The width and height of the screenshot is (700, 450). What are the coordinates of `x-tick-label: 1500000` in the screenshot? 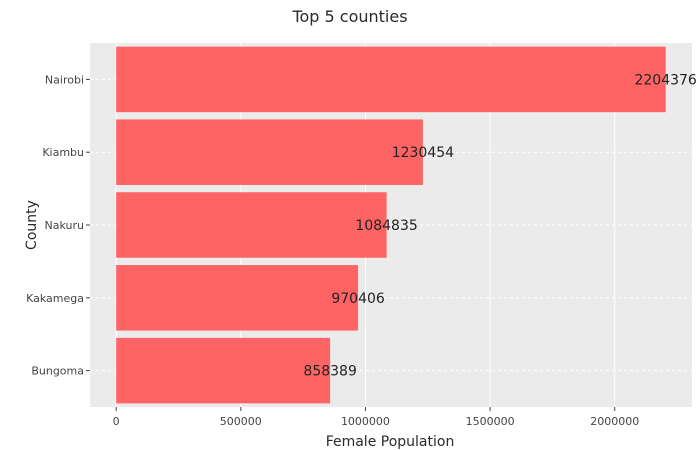 It's located at (490, 421).